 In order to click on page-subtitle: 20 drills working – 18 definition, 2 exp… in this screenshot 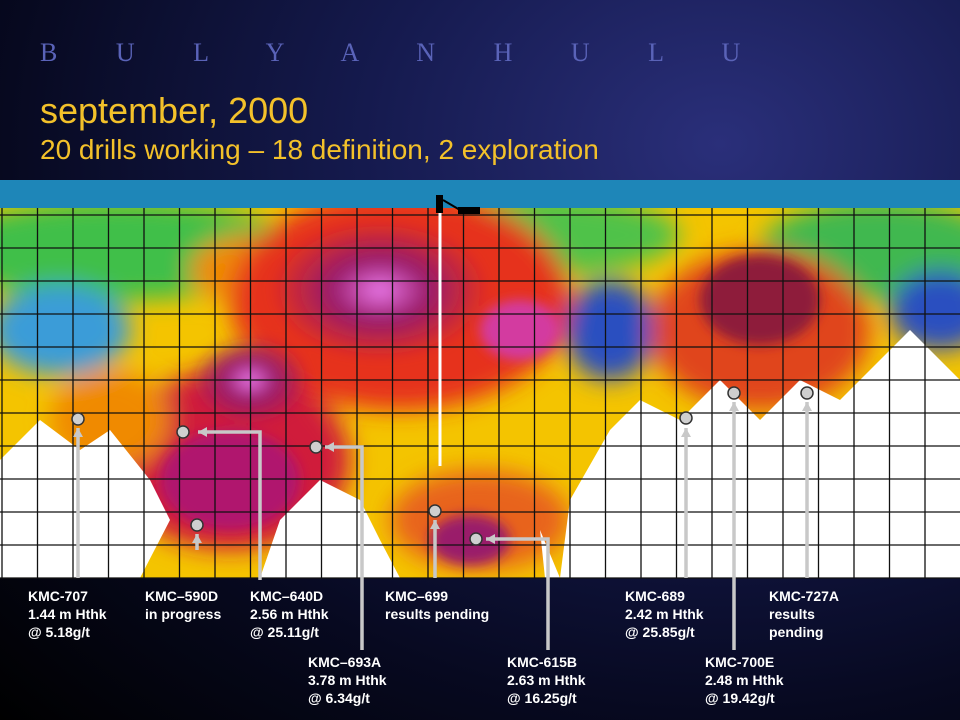, I will do `click(319, 149)`.